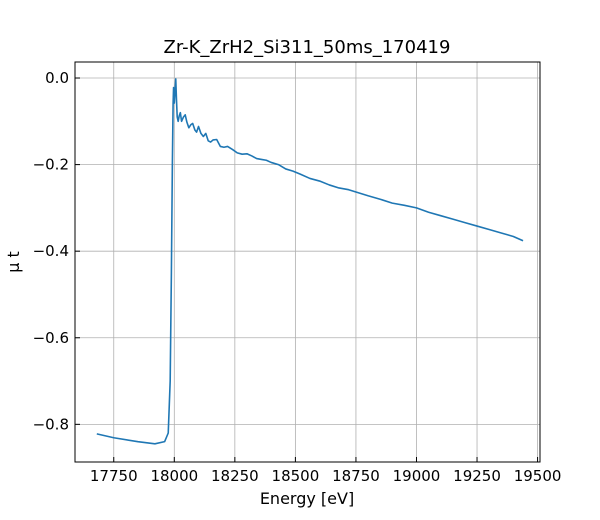 The image size is (600, 520). Describe the element at coordinates (477, 476) in the screenshot. I see `x-tick-label: 19250` at that location.